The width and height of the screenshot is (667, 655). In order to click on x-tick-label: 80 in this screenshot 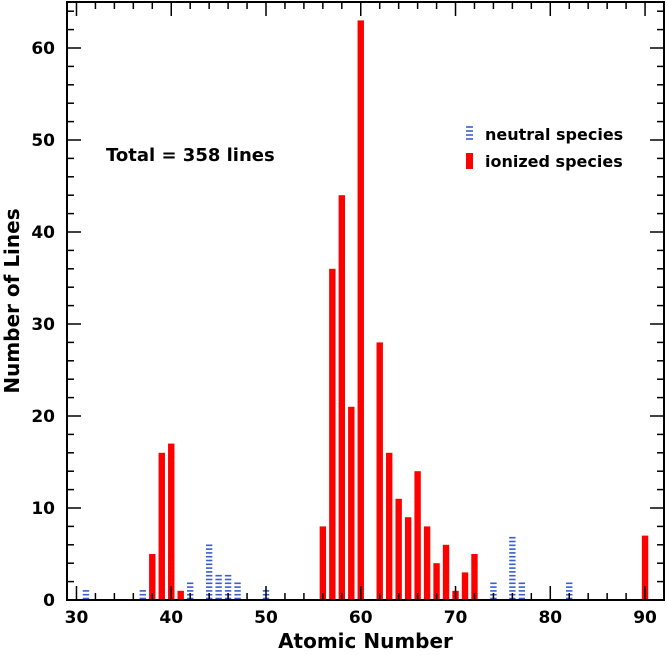, I will do `click(550, 618)`.